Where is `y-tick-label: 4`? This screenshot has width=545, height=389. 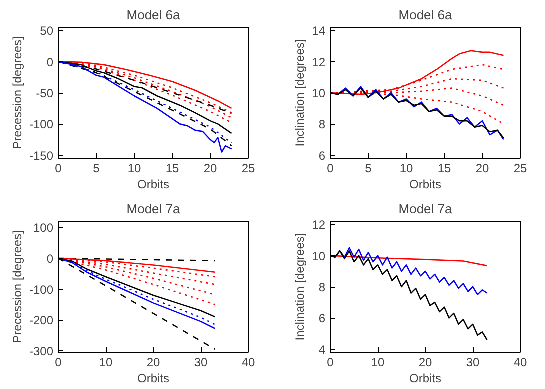
y-tick-label: 4 is located at coordinates (322, 349).